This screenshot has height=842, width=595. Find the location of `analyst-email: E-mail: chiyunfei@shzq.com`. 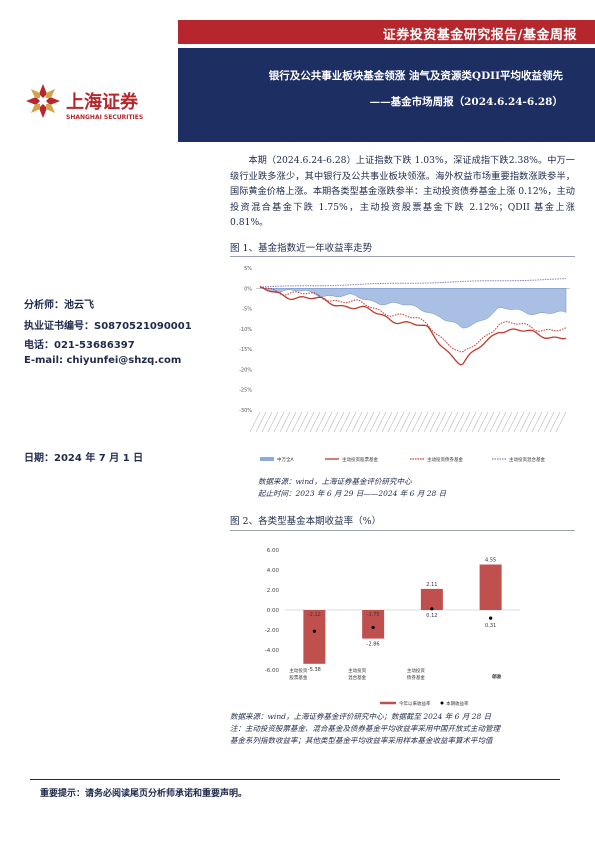

analyst-email: E-mail: chiyunfei@shzq.com is located at coordinates (103, 360).